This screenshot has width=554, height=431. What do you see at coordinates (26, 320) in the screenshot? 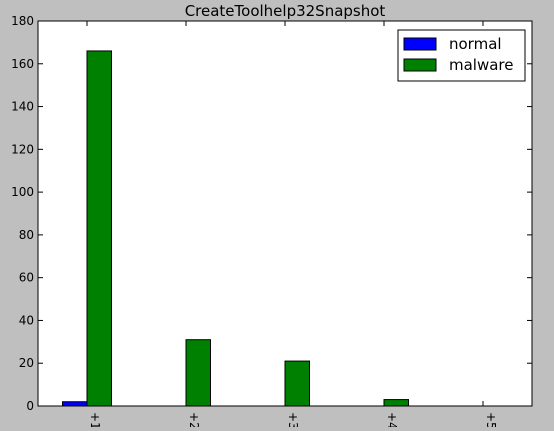
I see `y-tick-label: 40` at bounding box center [26, 320].